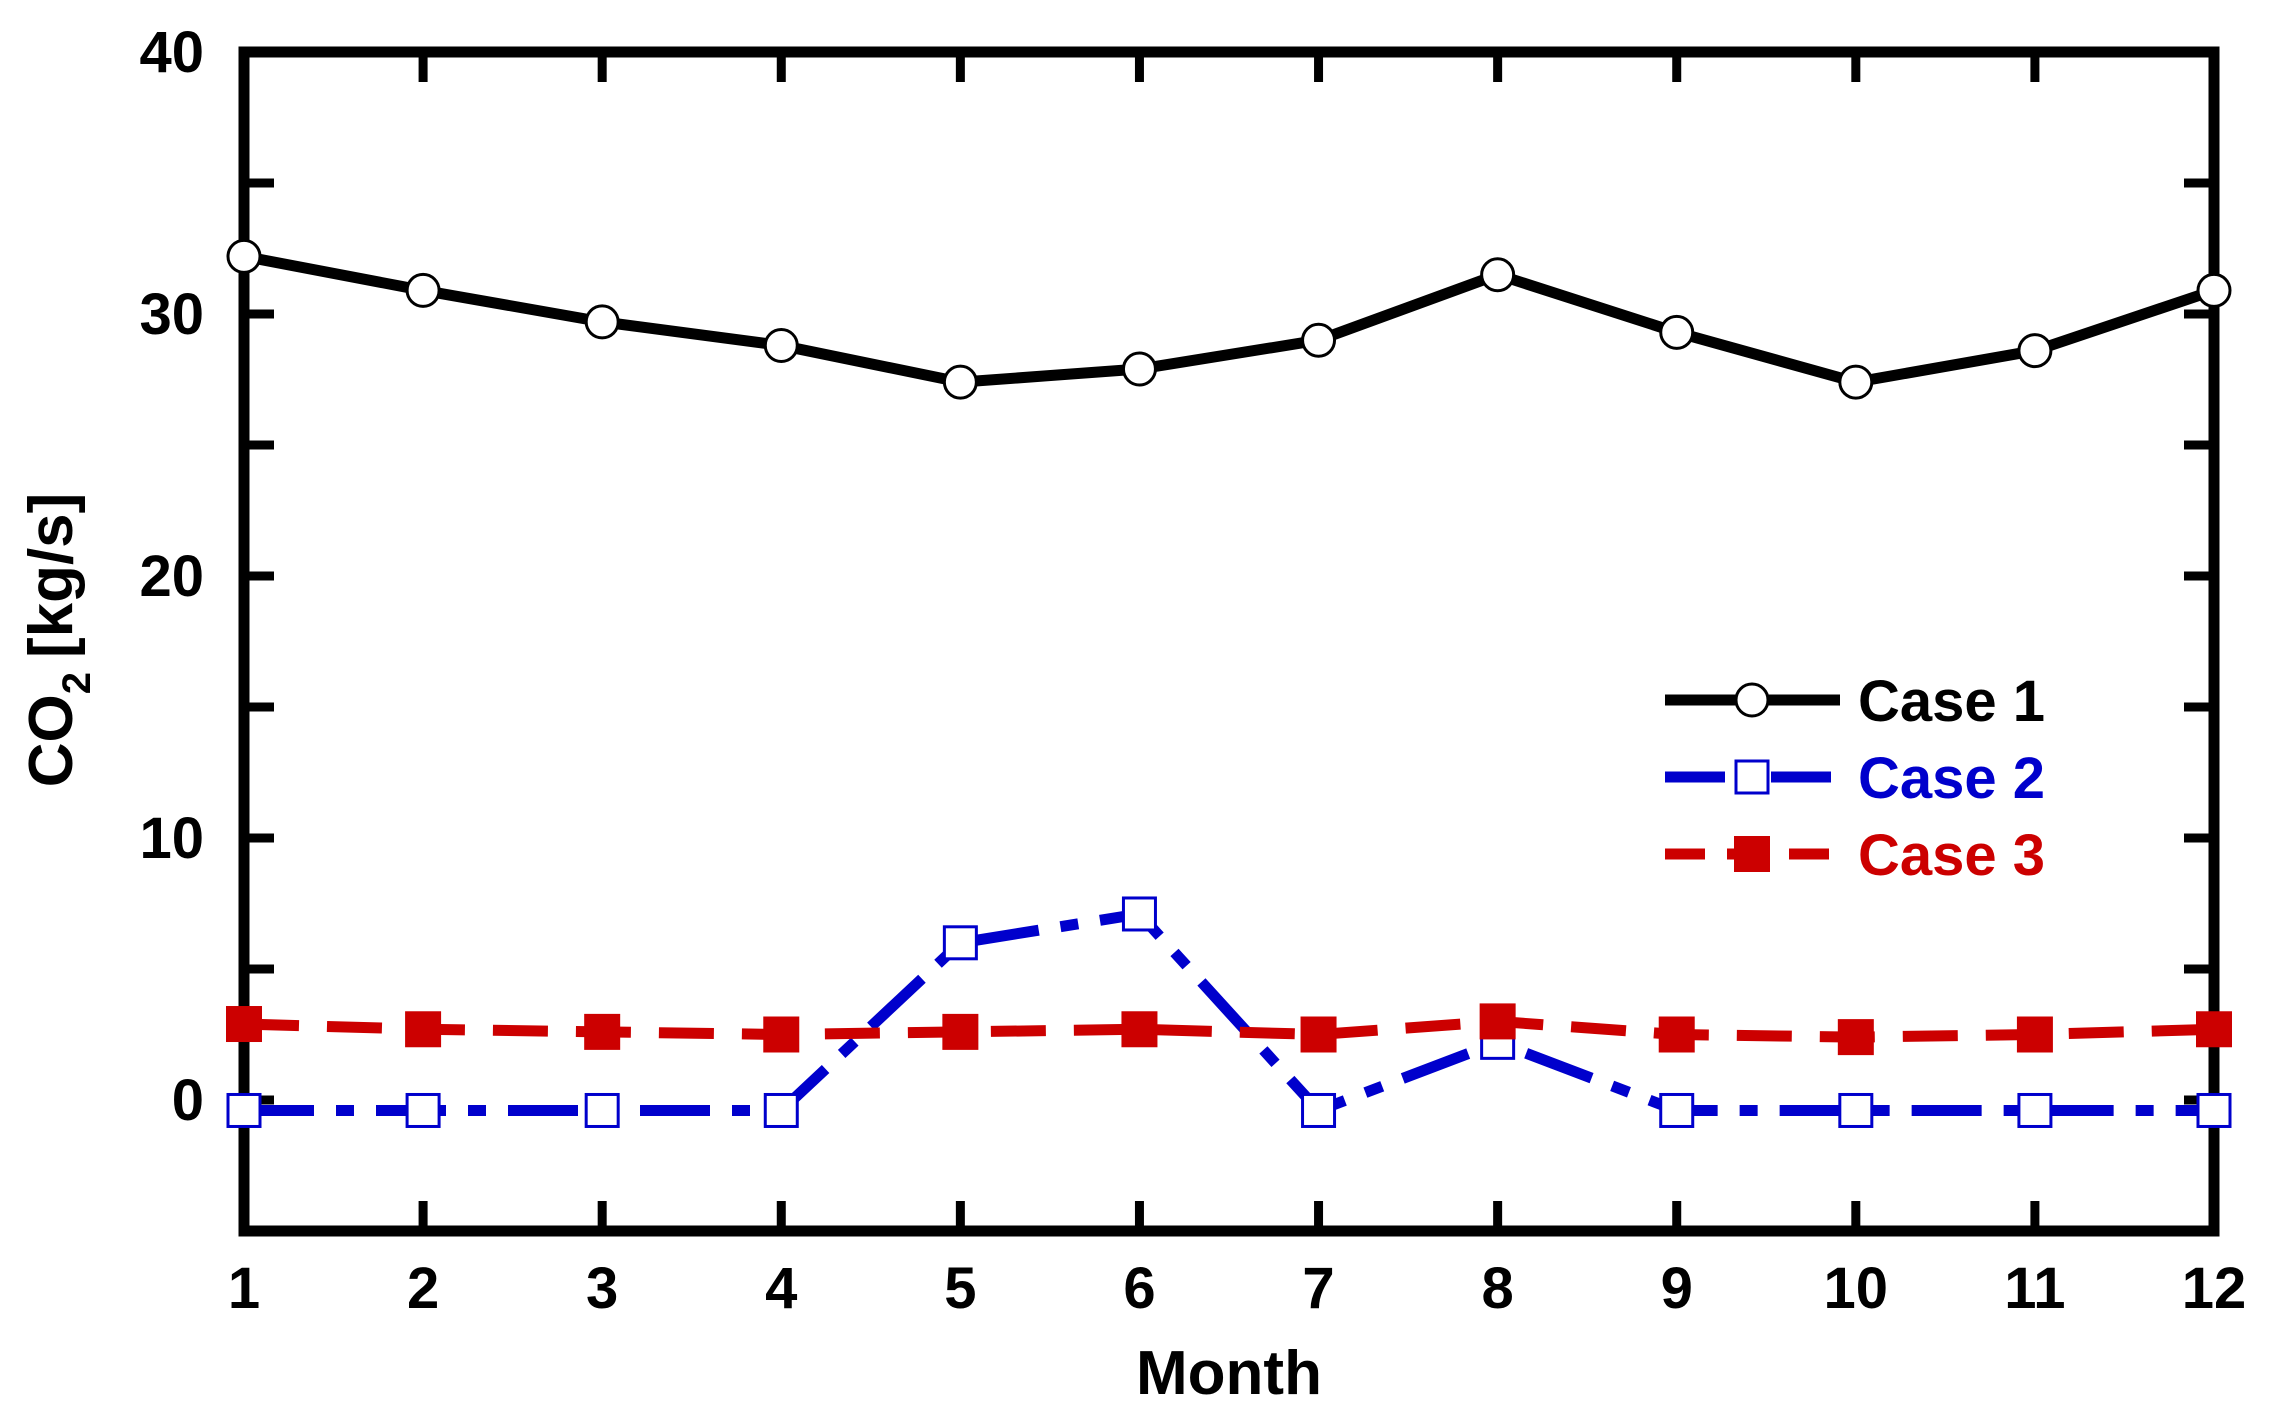 This screenshot has width=2270, height=1423. What do you see at coordinates (960, 1288) in the screenshot?
I see `x-tick-label: 5` at bounding box center [960, 1288].